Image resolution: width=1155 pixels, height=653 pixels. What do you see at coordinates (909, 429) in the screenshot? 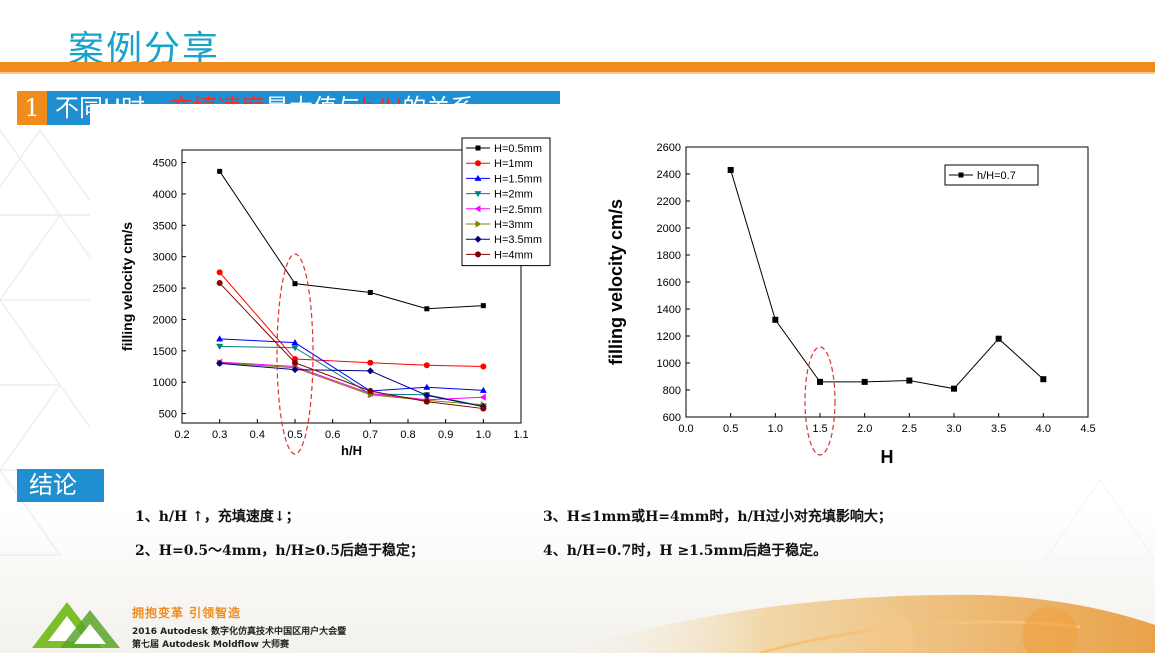
I see `x-tick-label: 2.5` at bounding box center [909, 429].